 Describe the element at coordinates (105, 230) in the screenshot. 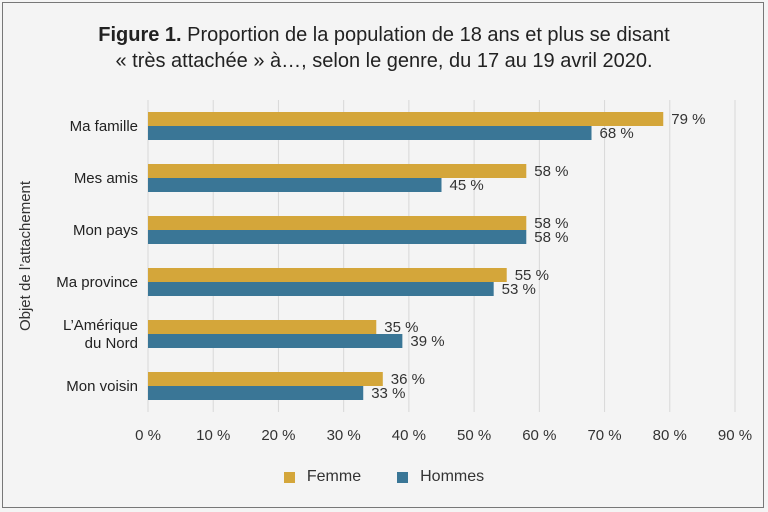

I see `category-label: Mon pays` at that location.